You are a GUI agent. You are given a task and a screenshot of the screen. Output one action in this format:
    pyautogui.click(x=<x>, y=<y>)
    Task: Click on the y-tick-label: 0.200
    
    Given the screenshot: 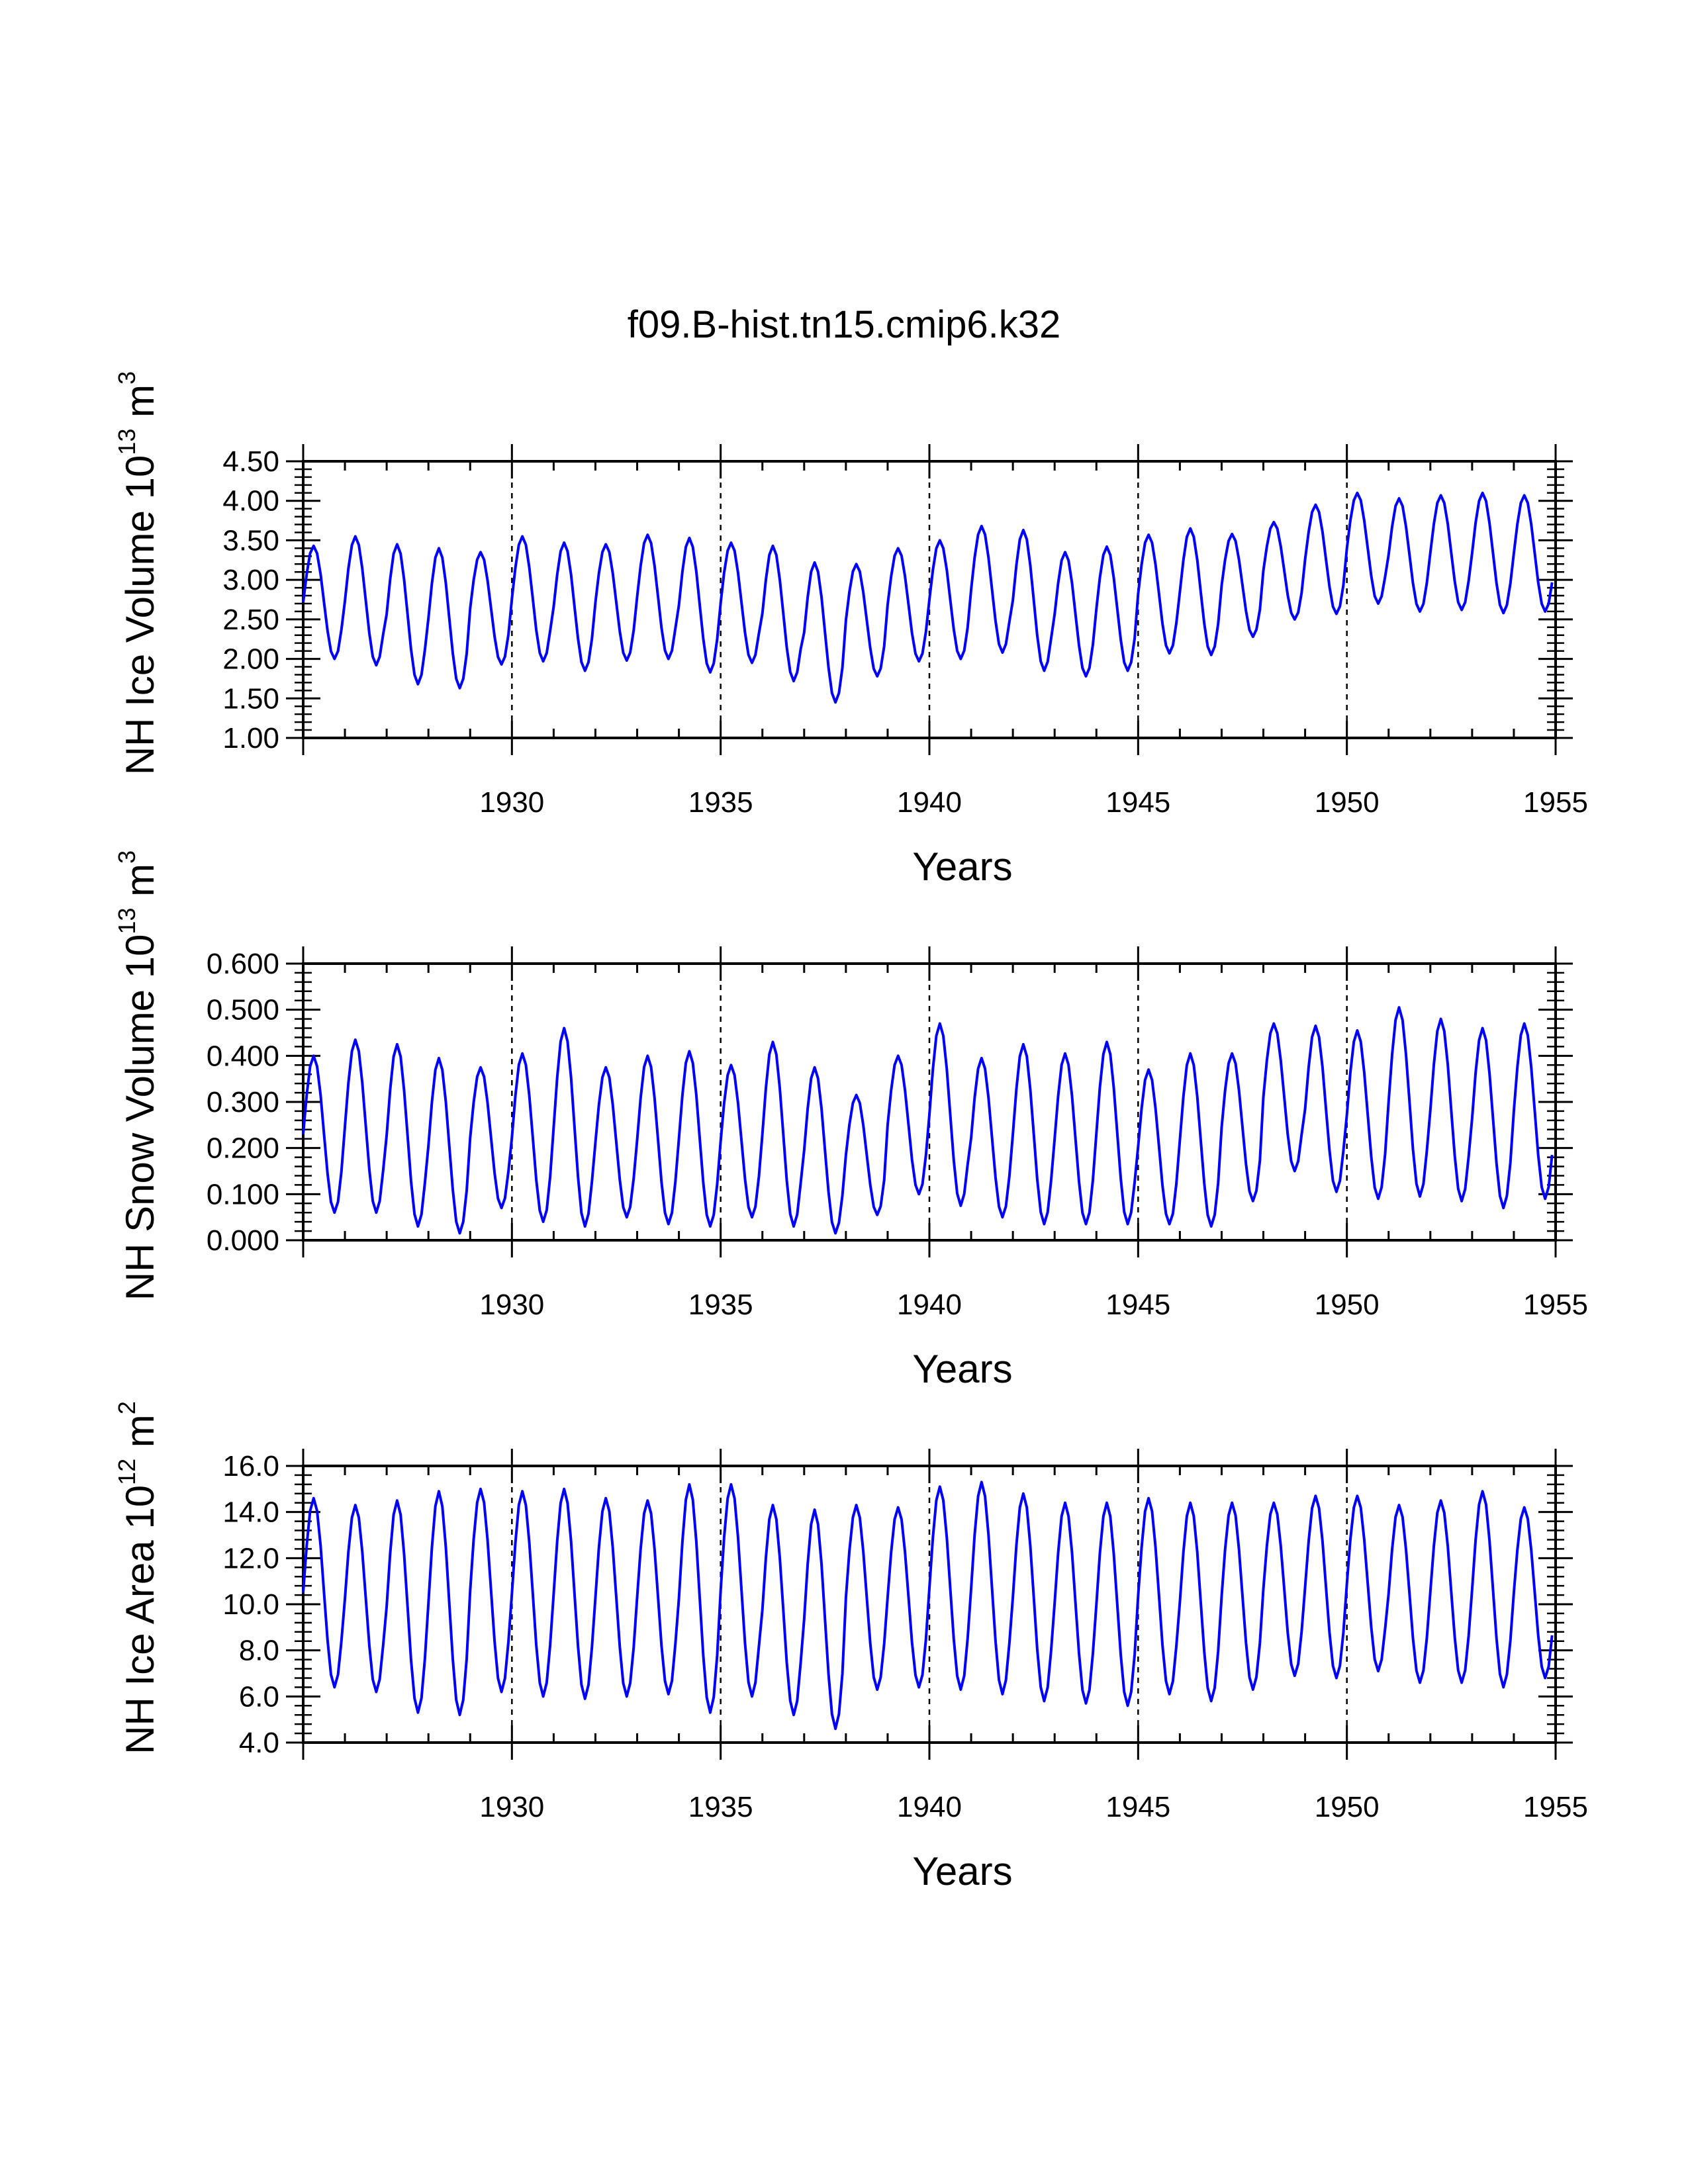 What is the action you would take?
    pyautogui.click(x=243, y=1149)
    